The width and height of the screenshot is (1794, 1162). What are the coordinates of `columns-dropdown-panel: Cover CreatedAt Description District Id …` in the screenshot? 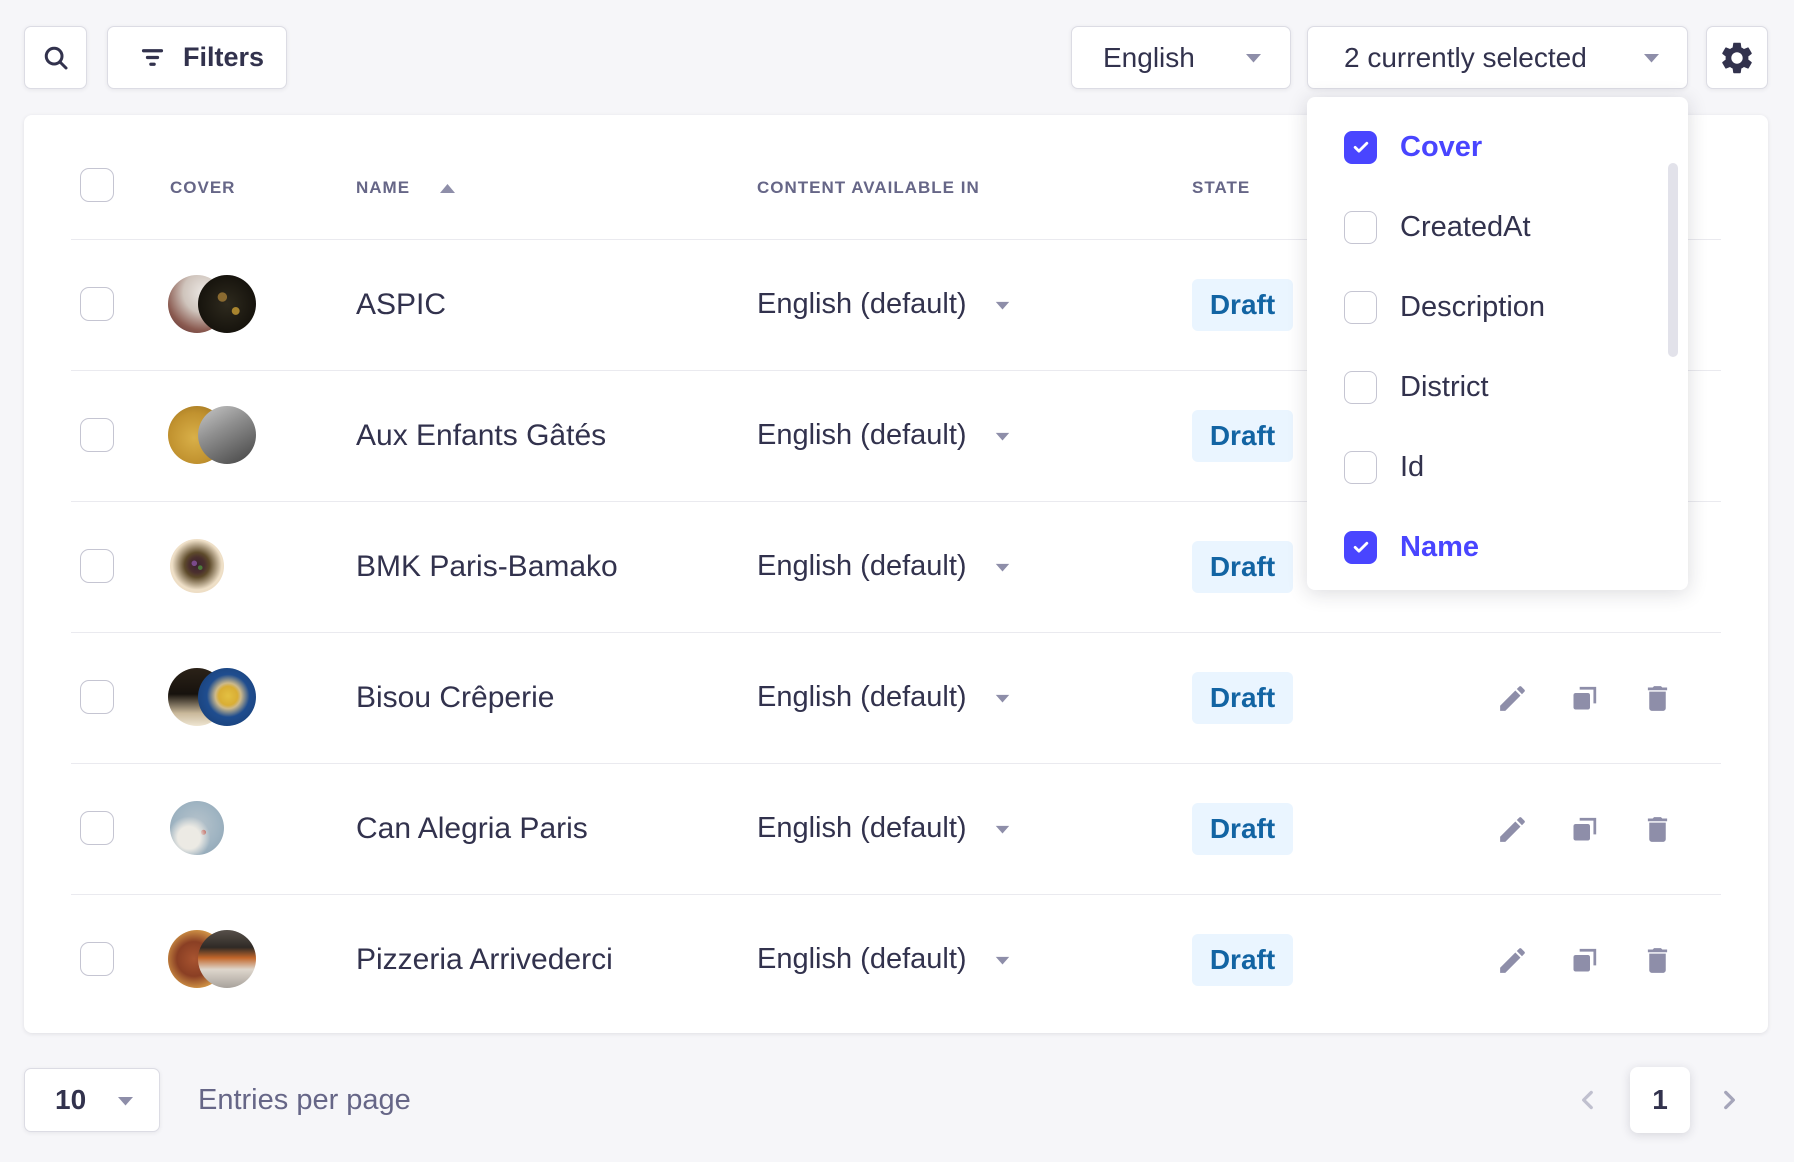 It's located at (1497, 343).